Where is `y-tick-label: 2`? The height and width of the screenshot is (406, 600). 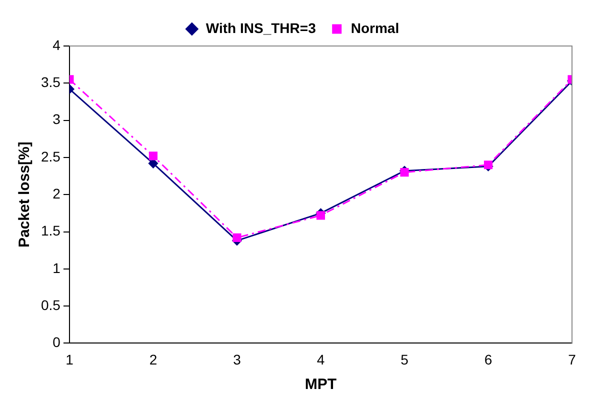
y-tick-label: 2 is located at coordinates (56, 193).